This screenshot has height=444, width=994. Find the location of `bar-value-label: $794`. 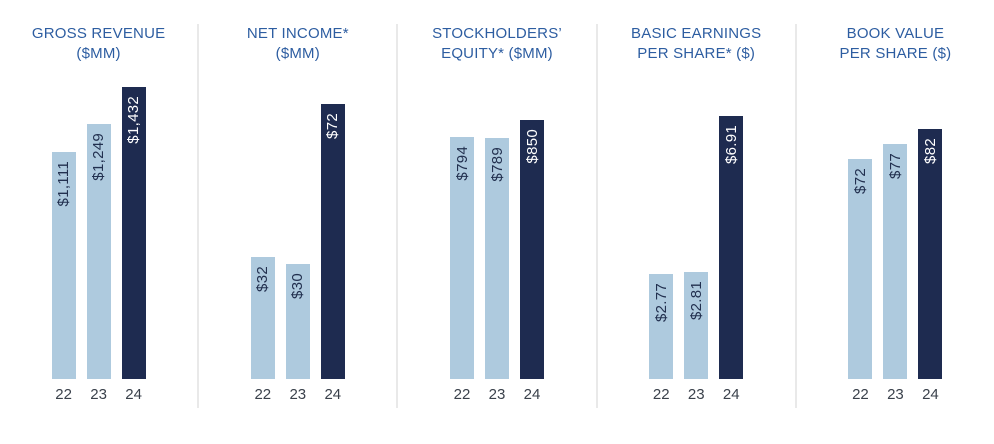

bar-value-label: $794 is located at coordinates (462, 163).